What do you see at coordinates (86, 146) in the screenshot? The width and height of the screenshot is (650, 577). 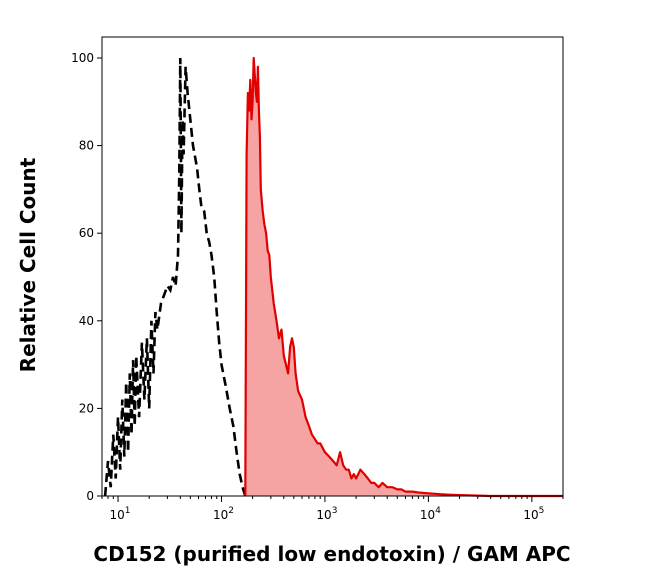 I see `y-tick-label: 80` at bounding box center [86, 146].